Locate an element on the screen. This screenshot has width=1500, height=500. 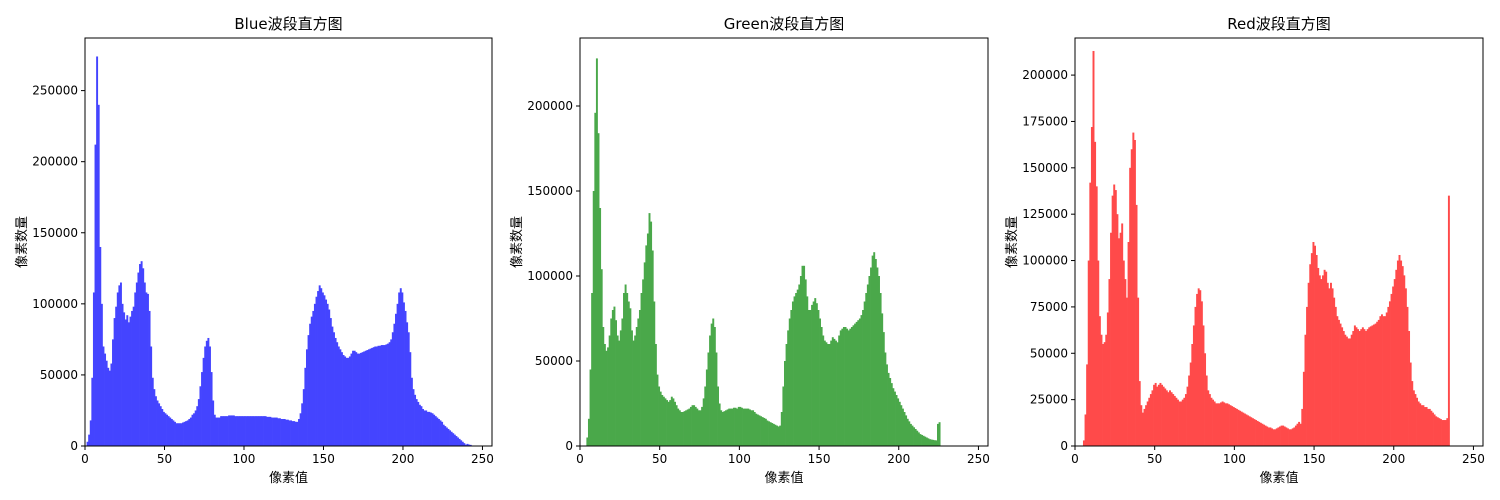
red-y-tick-label: 100000 is located at coordinates (1045, 261).